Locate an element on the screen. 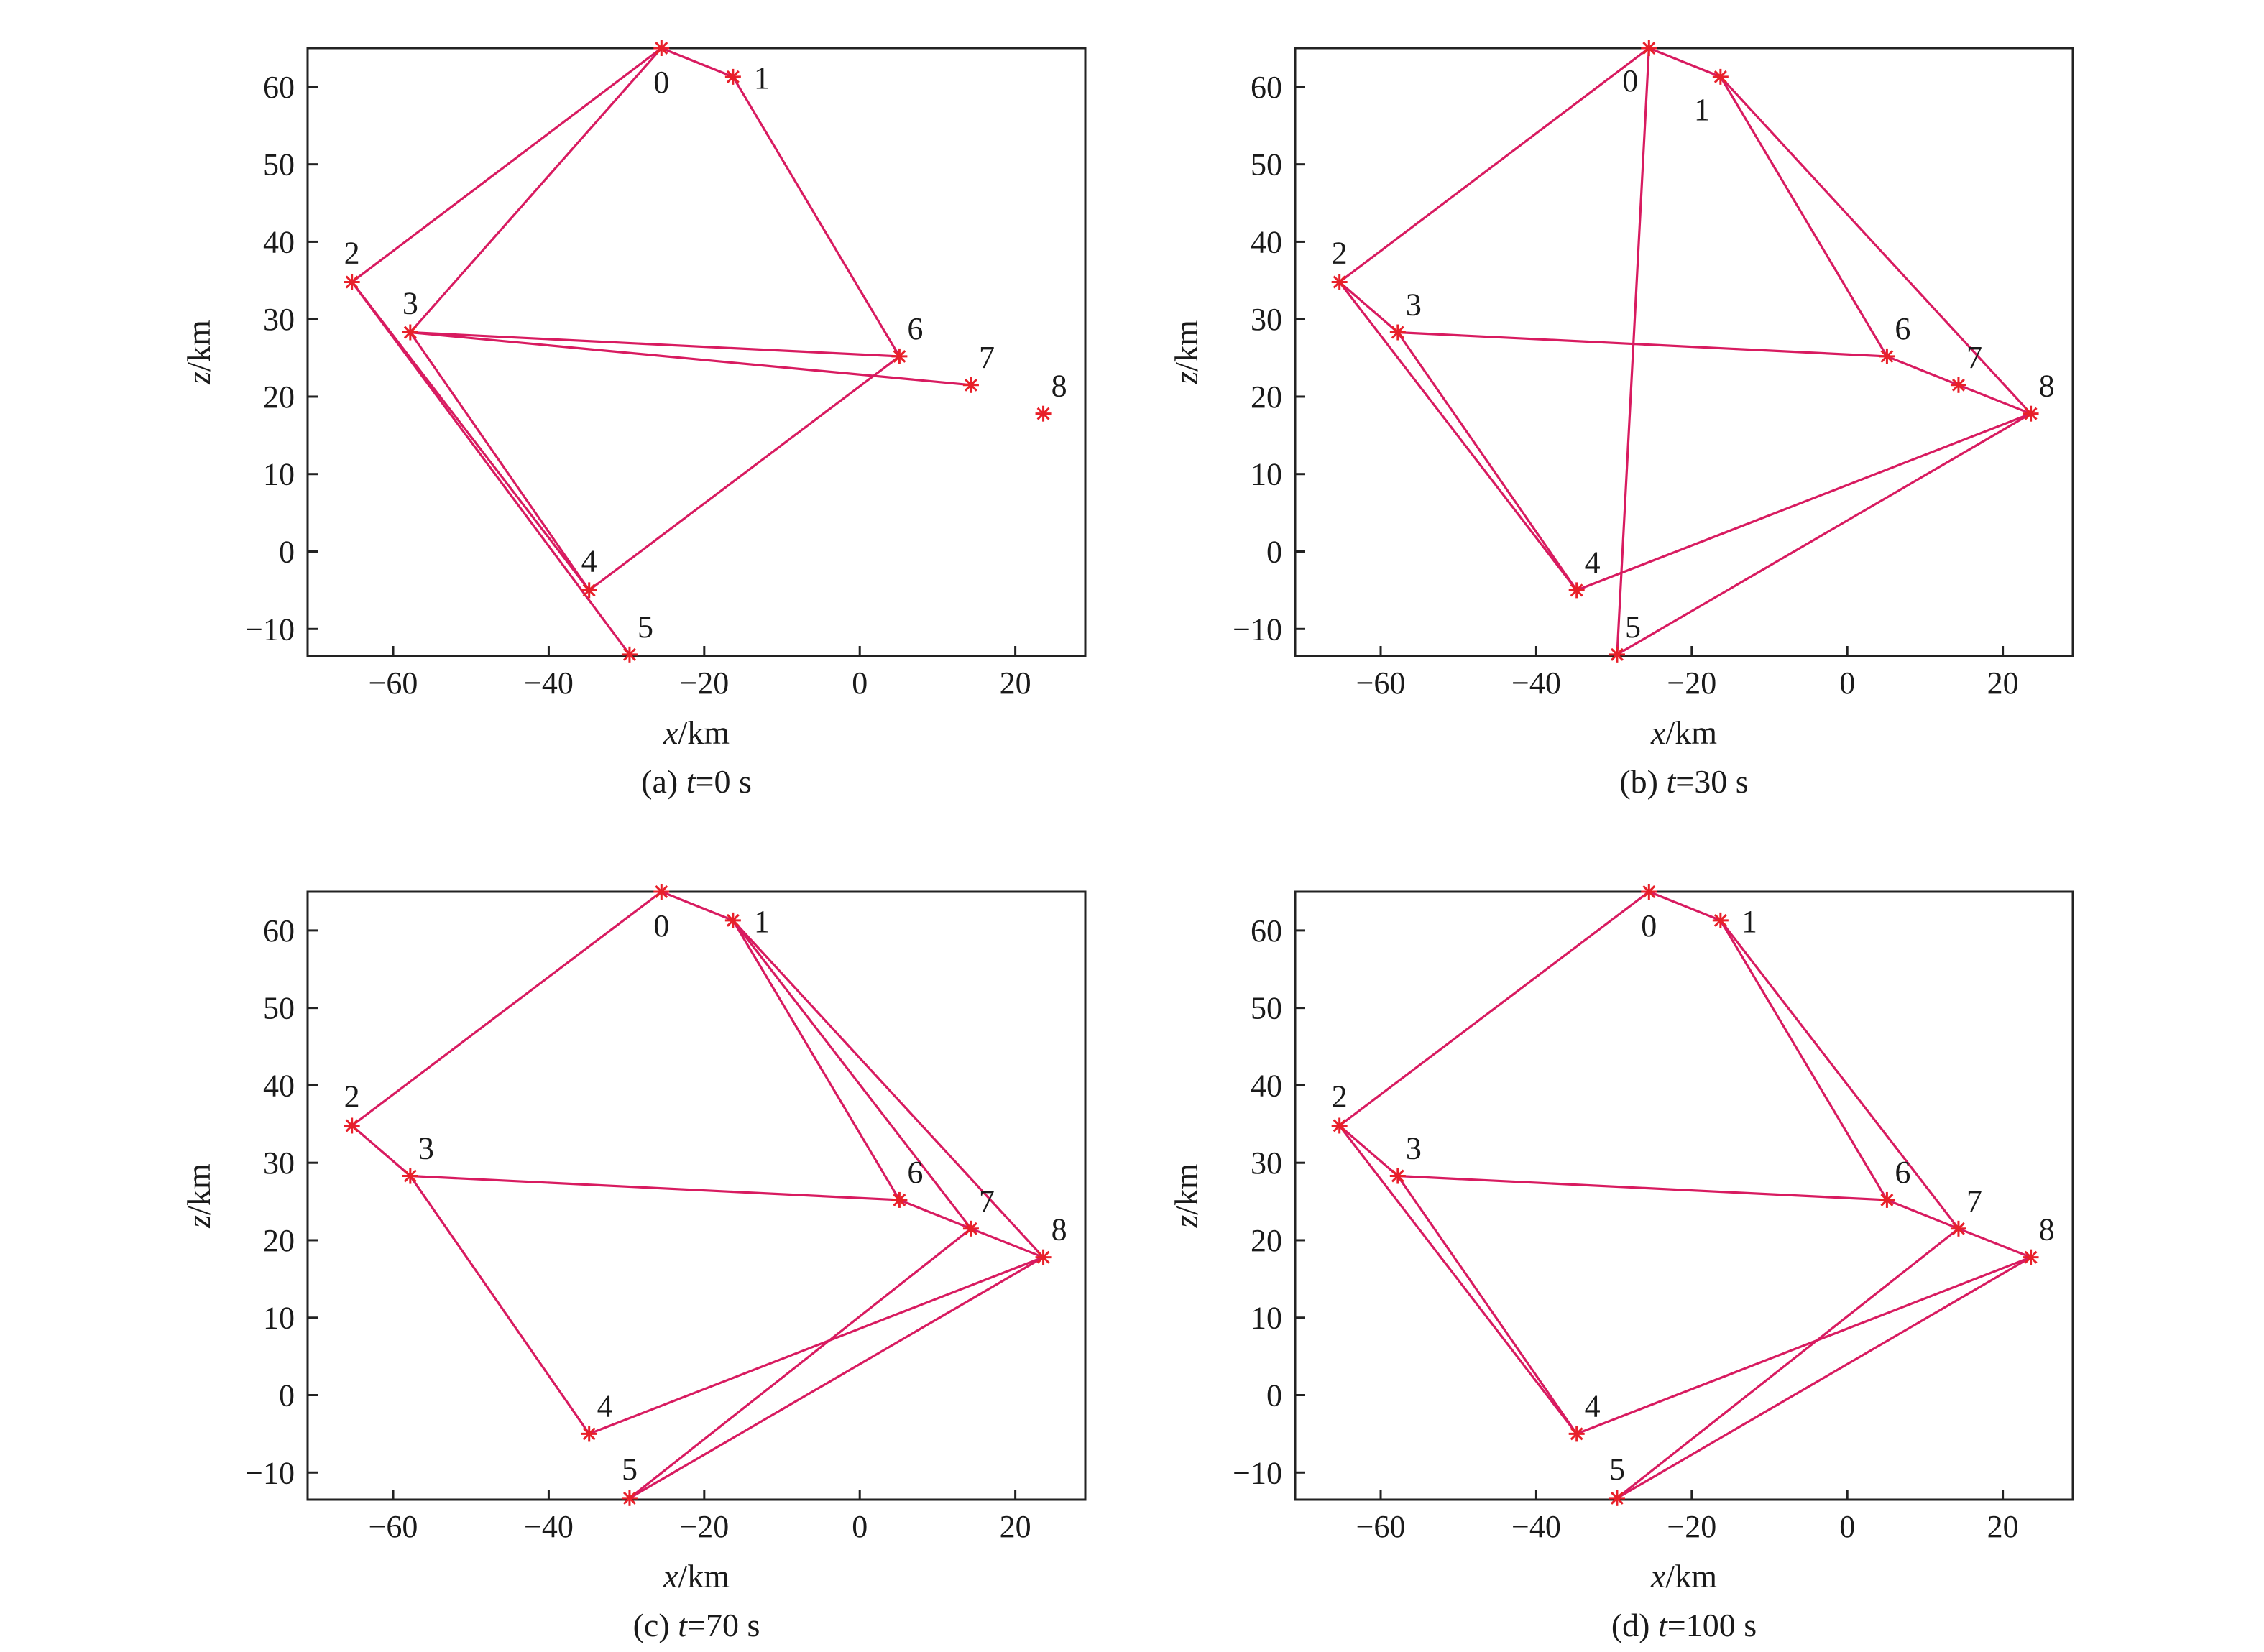  panel-caption: (a) t=0 s is located at coordinates (696, 781).